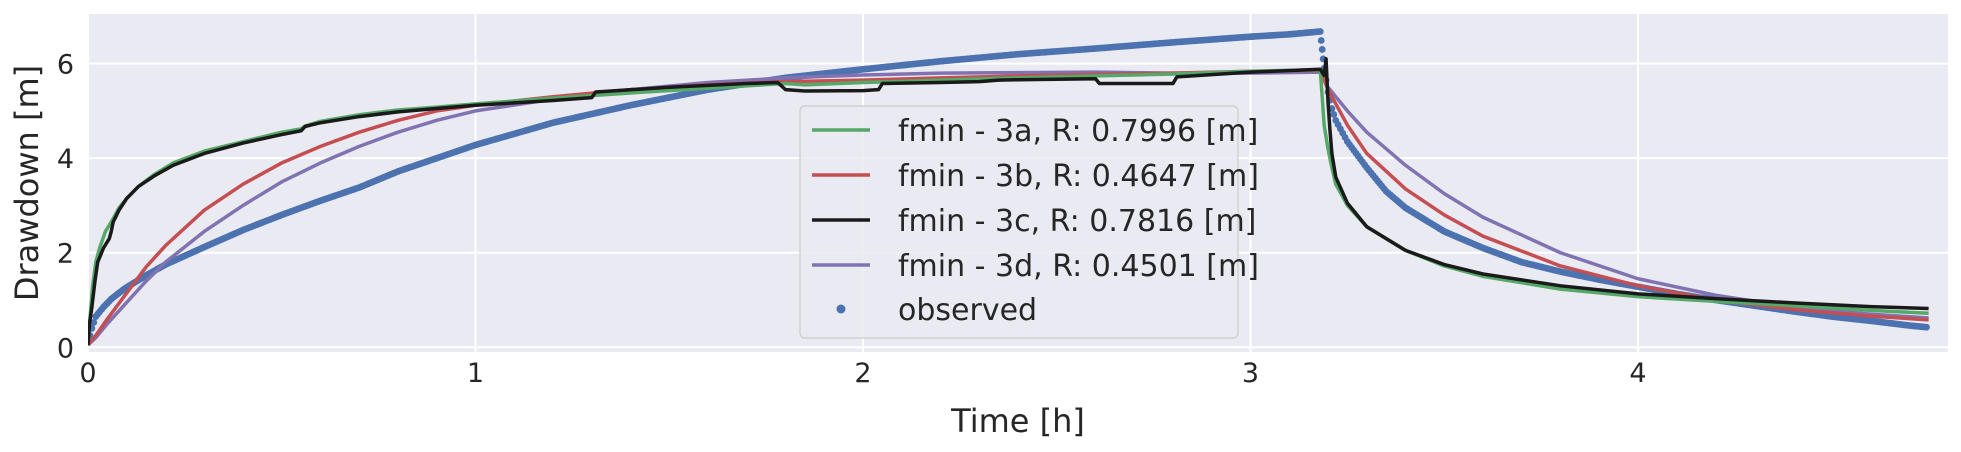  What do you see at coordinates (1637, 373) in the screenshot?
I see `x-tick-label: 4` at bounding box center [1637, 373].